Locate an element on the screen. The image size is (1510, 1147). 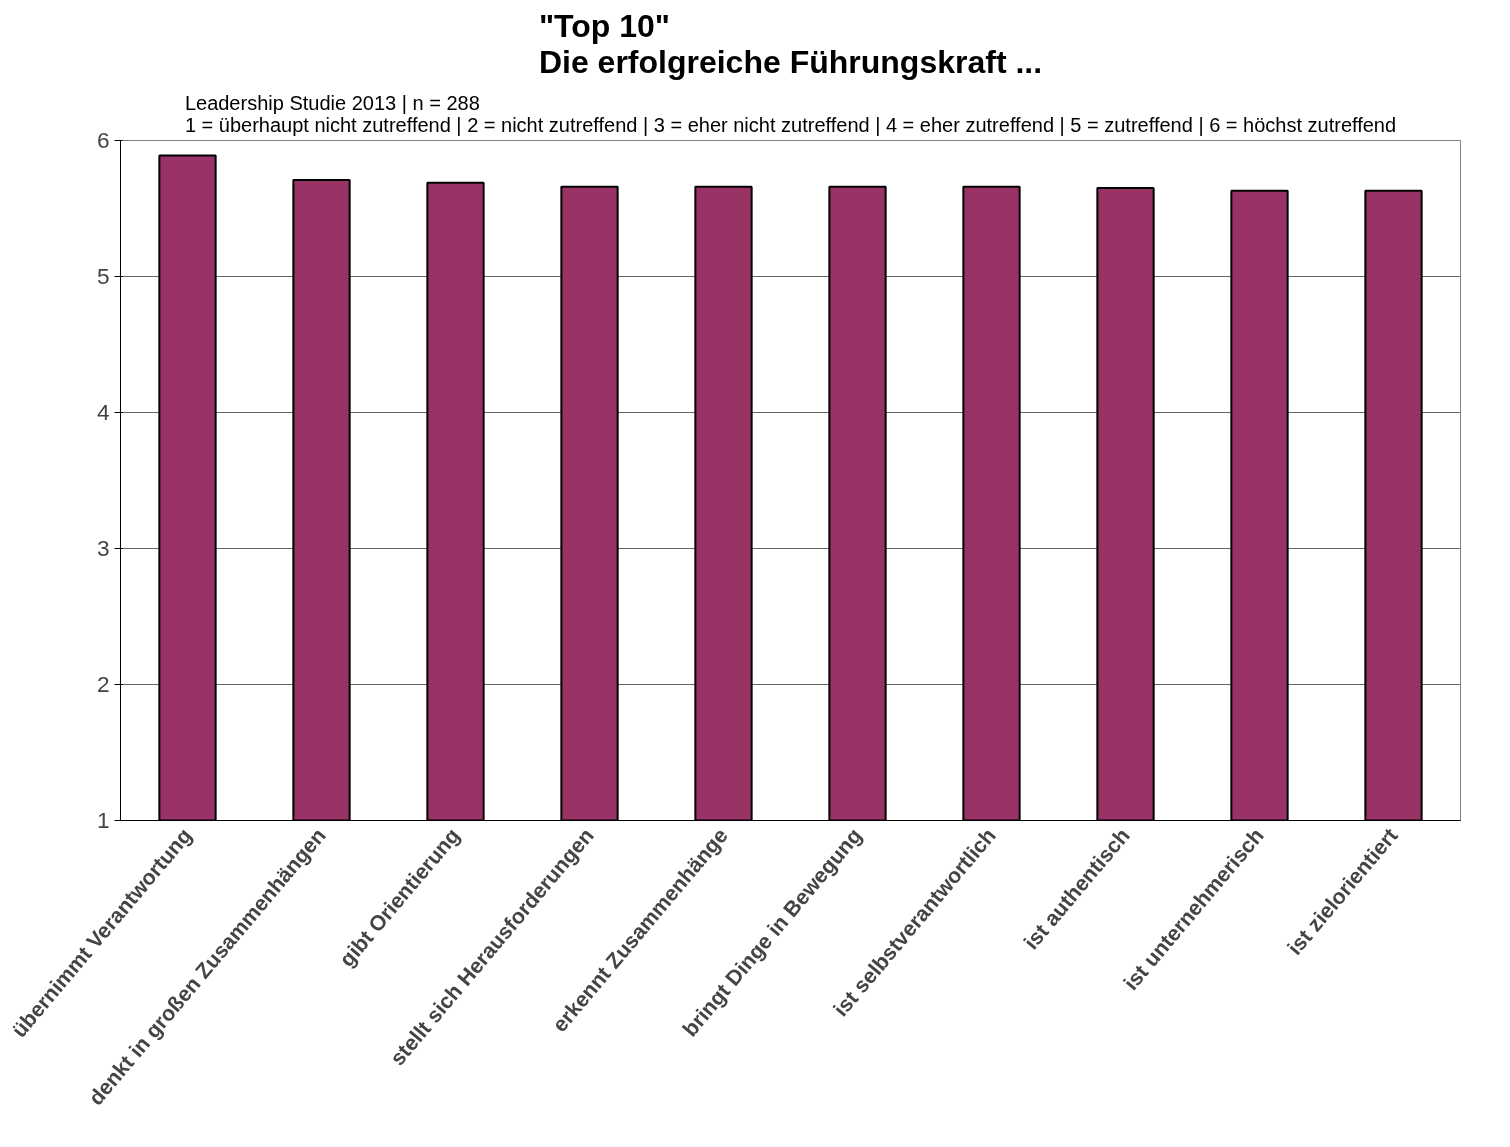
y-tick-label: 4 is located at coordinates (103, 412).